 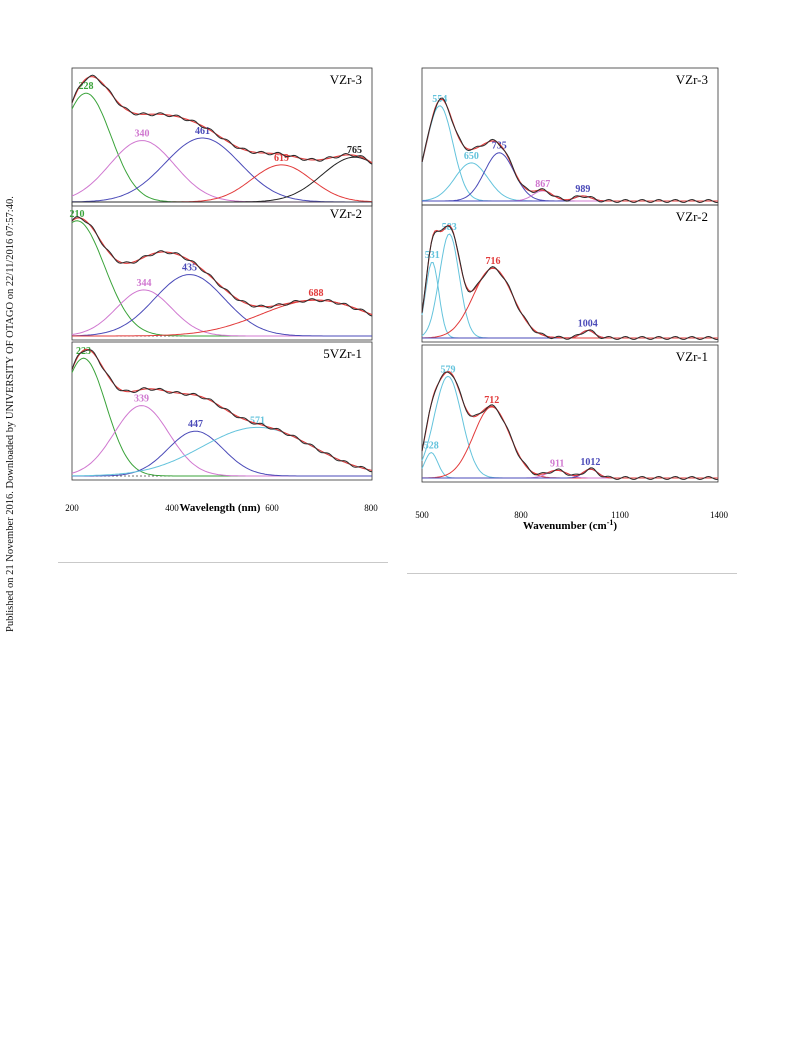 I want to click on peak-label: 712, so click(x=491, y=400).